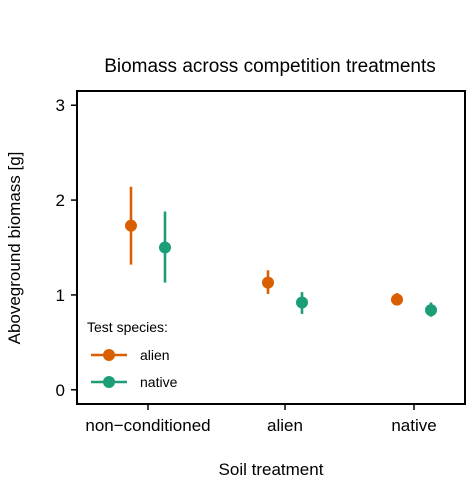  I want to click on x-tick-label: non−conditioned, so click(147, 425).